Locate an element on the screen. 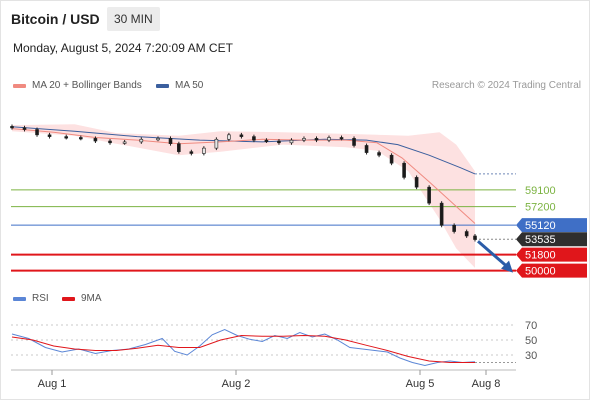 Image resolution: width=590 pixels, height=400 pixels. credit-text: Research © 2024 Trading Central is located at coordinates (506, 85).